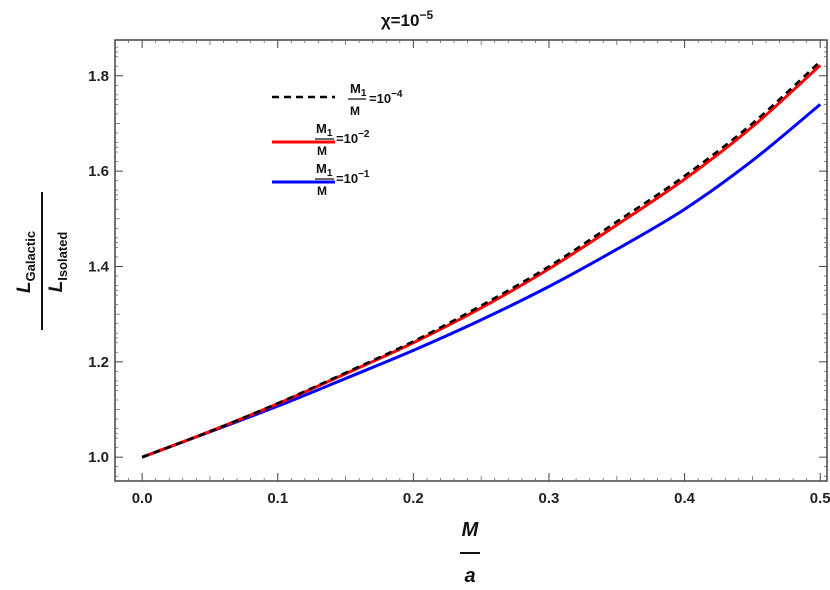 The width and height of the screenshot is (830, 590). Describe the element at coordinates (42, 261) in the screenshot. I see `y-axis-label: LGalactic LIsolated` at that location.